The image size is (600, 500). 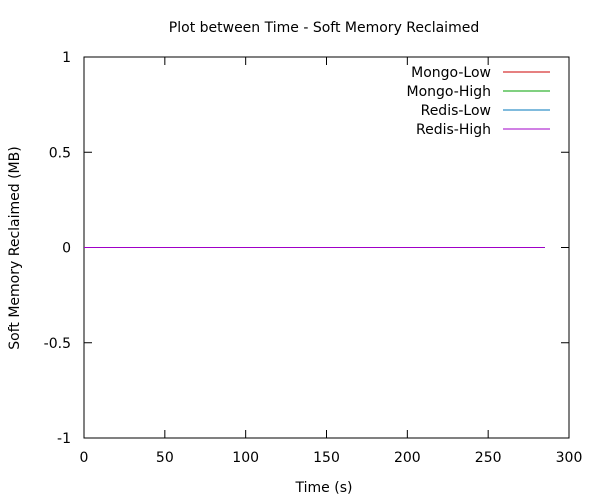 I want to click on y-tick-label: -1, so click(x=64, y=439).